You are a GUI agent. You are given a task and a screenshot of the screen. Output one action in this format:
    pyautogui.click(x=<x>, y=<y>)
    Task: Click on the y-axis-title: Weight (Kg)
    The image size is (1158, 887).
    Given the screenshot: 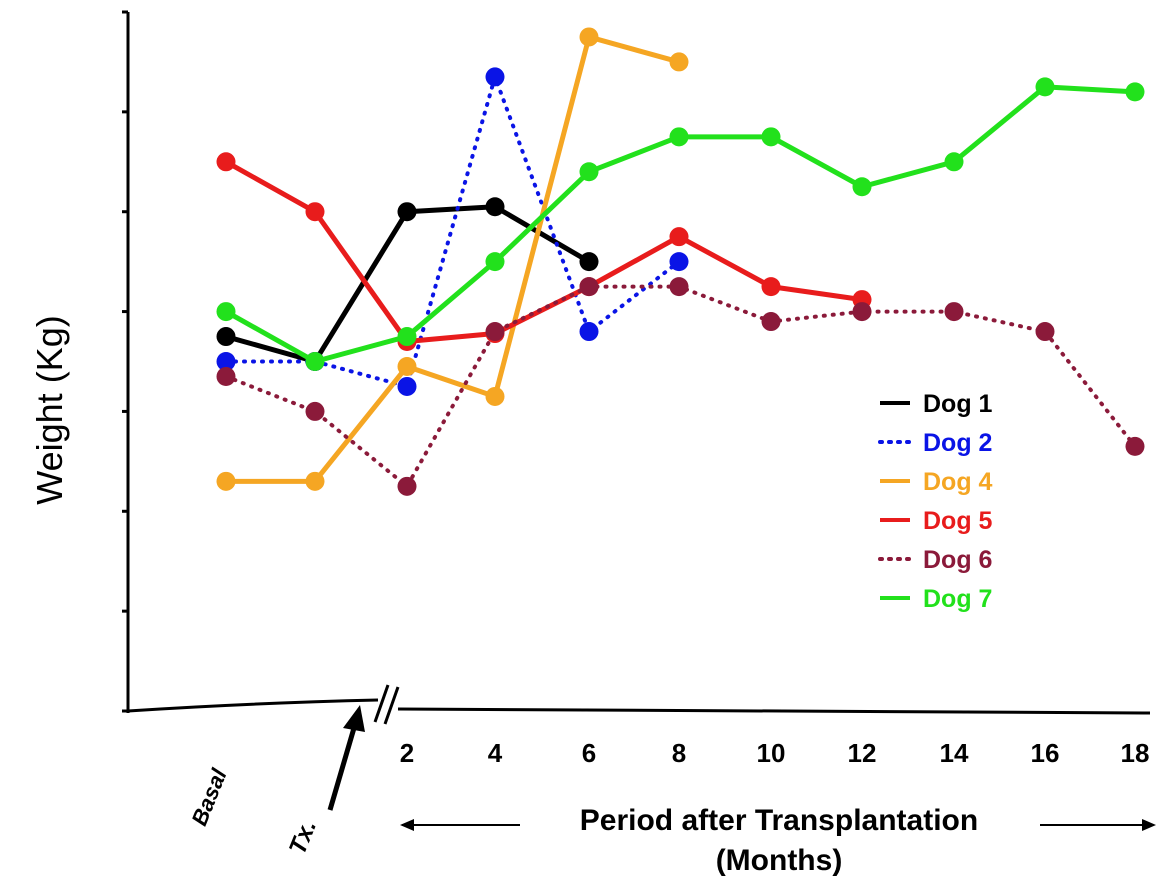 What is the action you would take?
    pyautogui.click(x=49, y=409)
    